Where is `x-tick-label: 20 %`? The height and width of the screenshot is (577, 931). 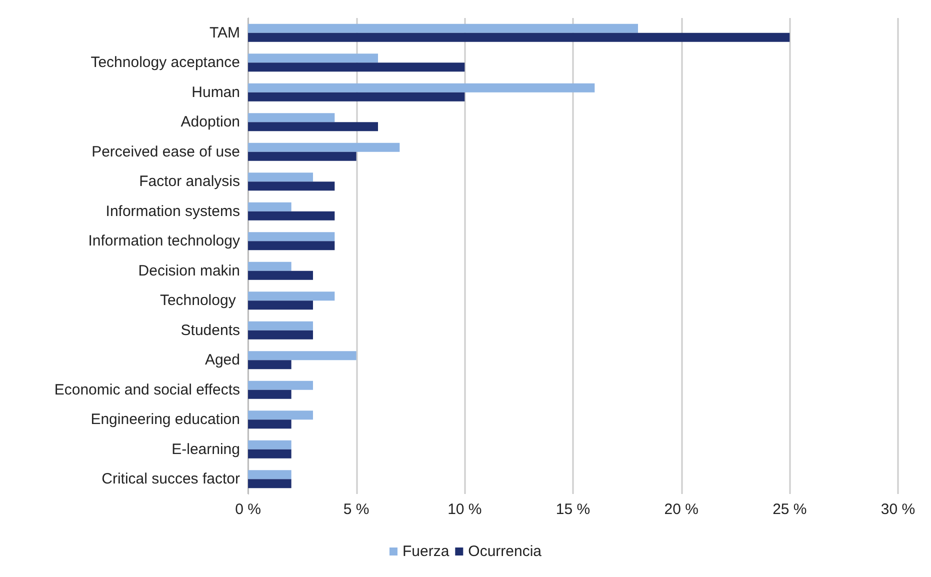 x-tick-label: 20 % is located at coordinates (681, 509).